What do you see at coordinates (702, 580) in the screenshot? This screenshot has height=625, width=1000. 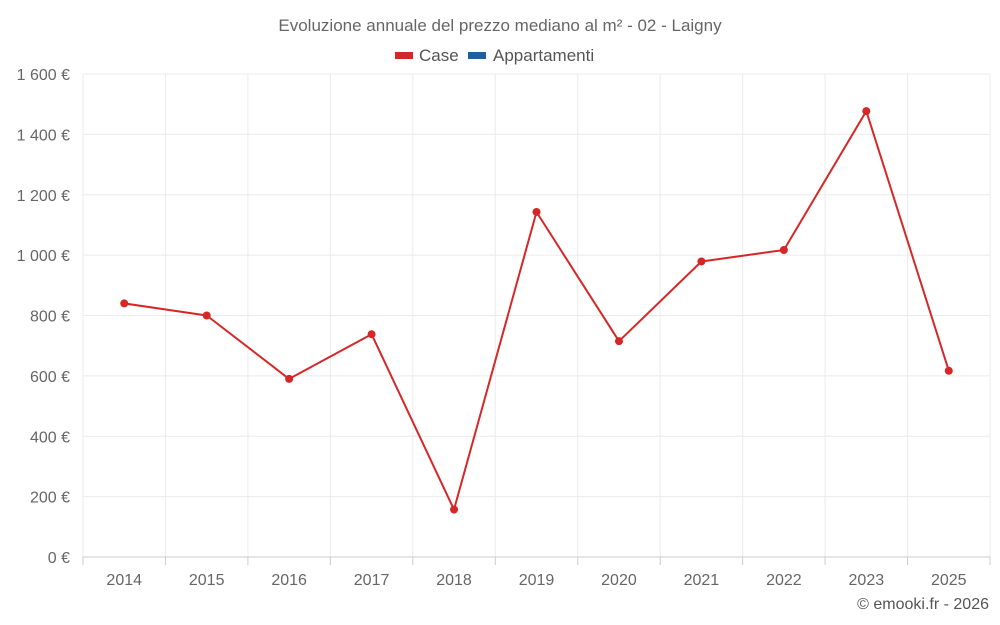 I see `x-tick-label: 2021` at bounding box center [702, 580].